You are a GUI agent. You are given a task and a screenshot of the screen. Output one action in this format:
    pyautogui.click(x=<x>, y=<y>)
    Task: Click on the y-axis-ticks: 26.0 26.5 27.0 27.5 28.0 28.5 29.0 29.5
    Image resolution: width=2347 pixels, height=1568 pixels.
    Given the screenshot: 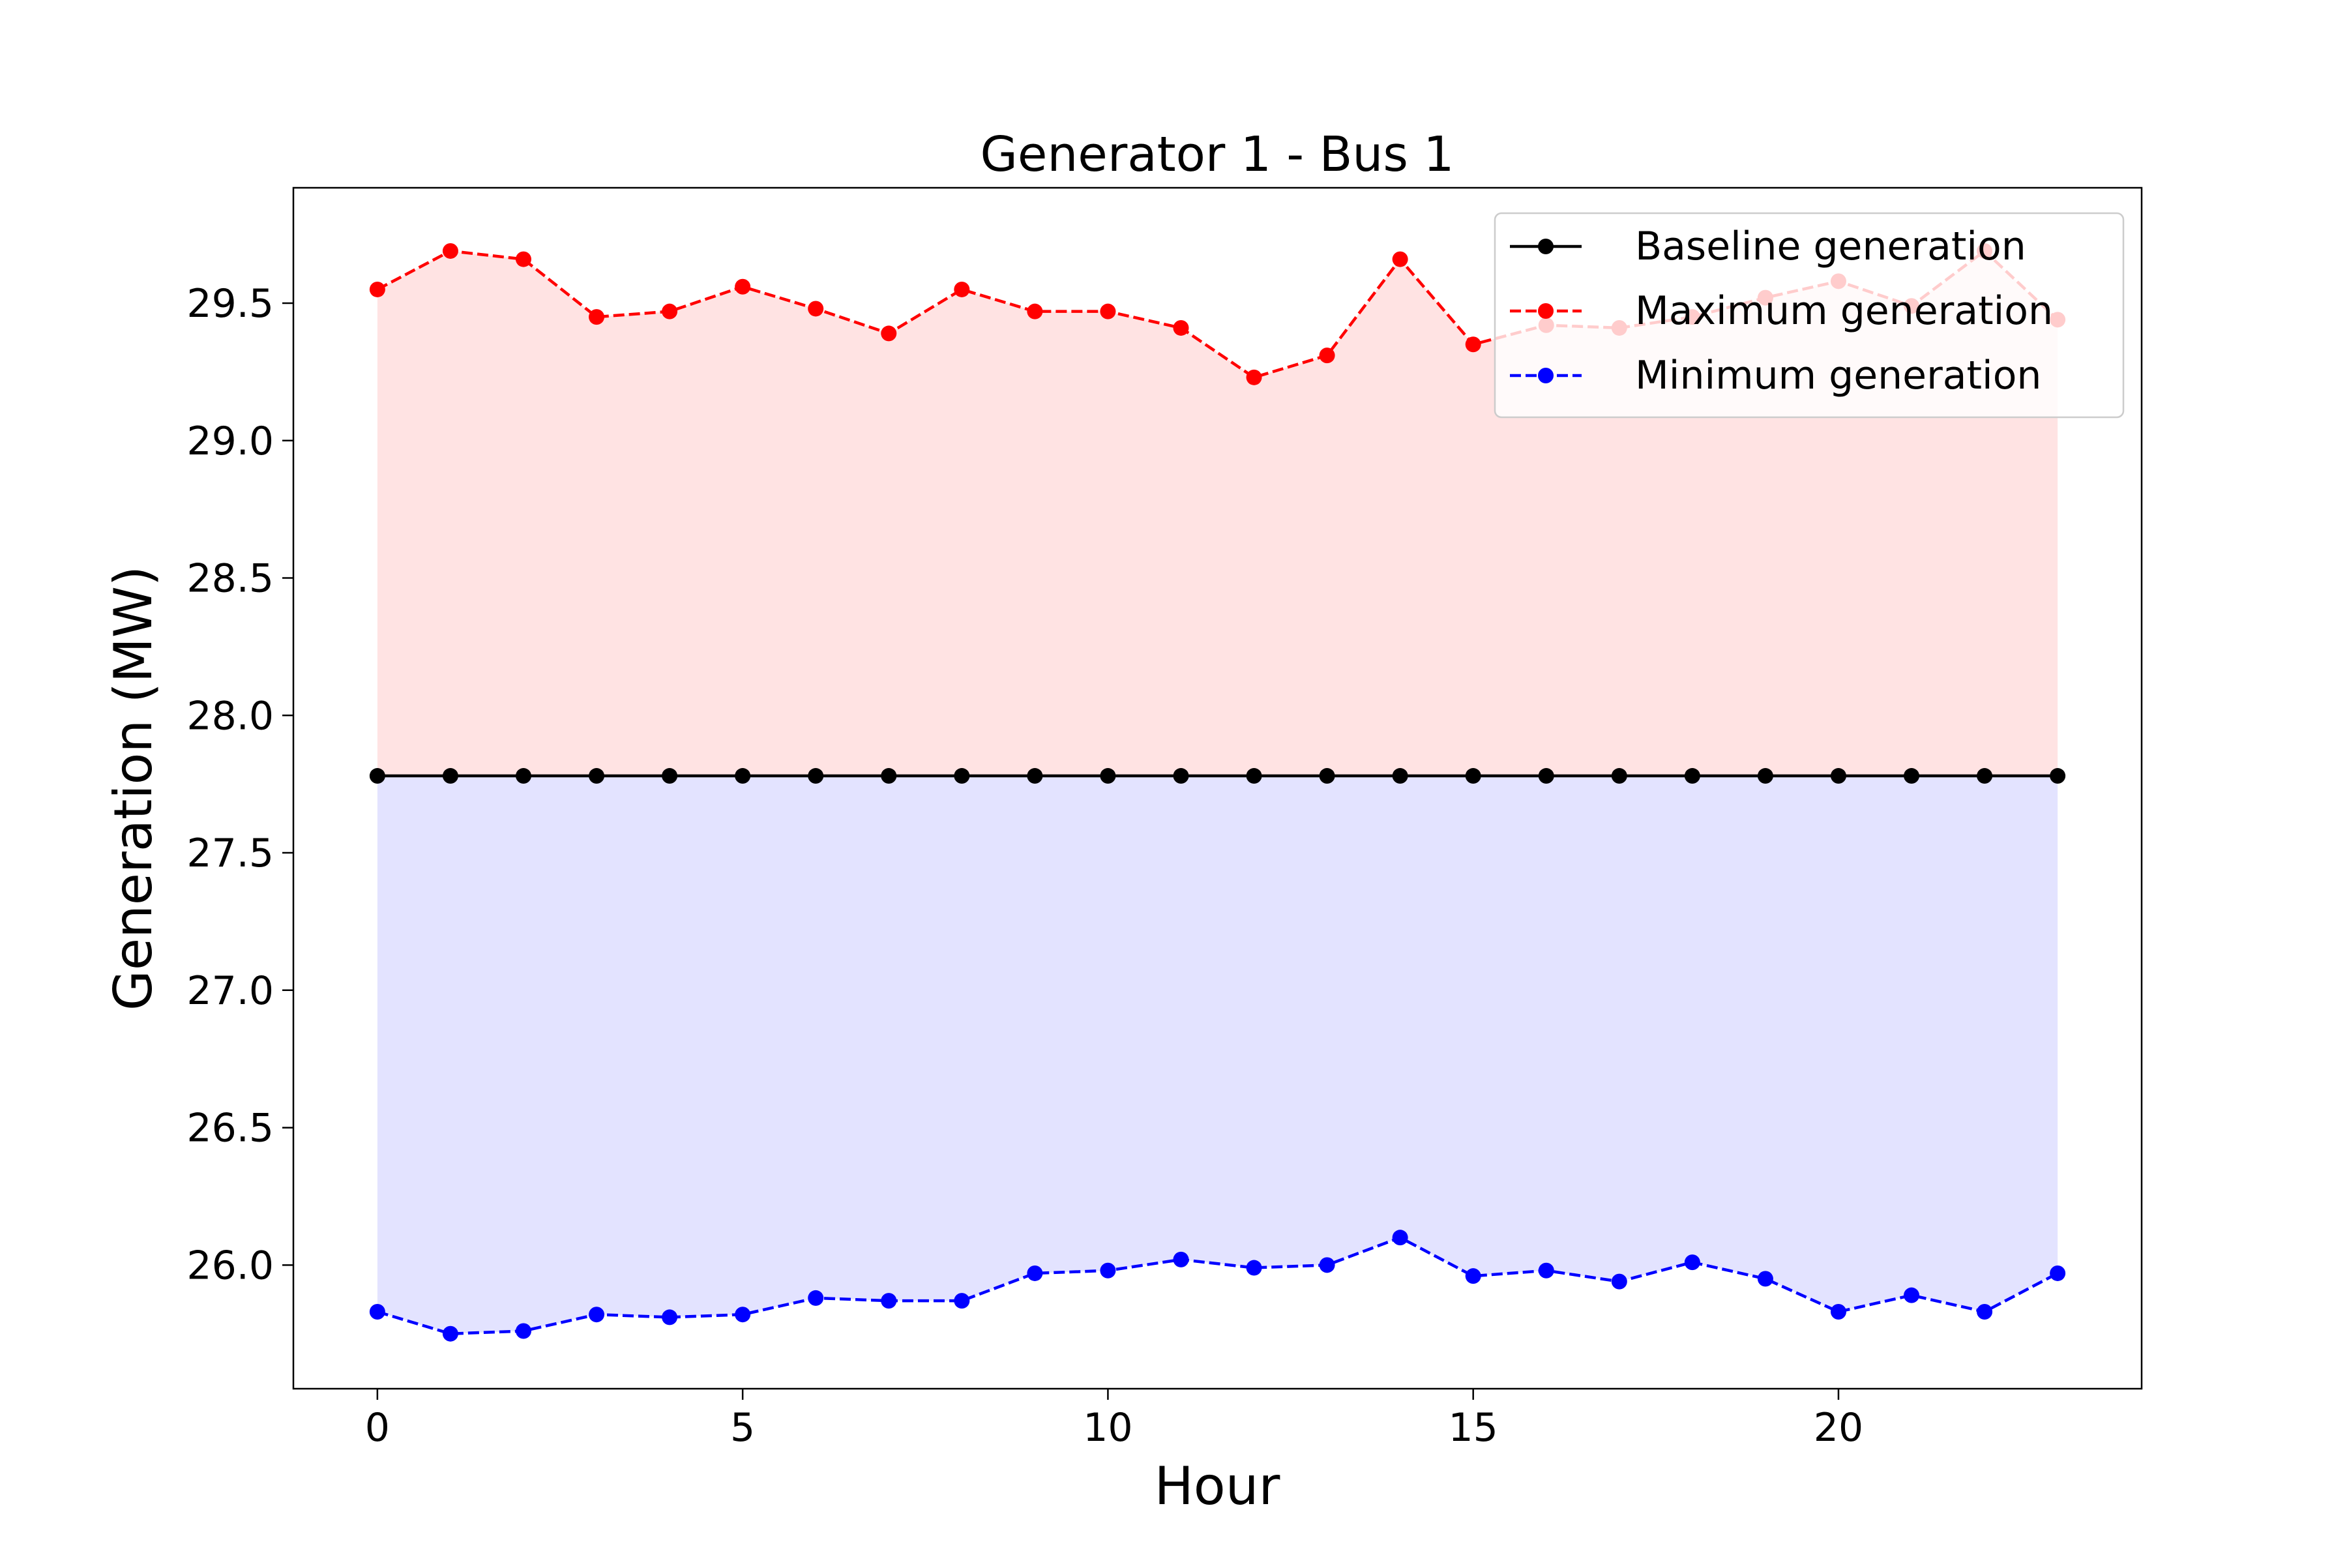 What is the action you would take?
    pyautogui.click(x=239, y=784)
    